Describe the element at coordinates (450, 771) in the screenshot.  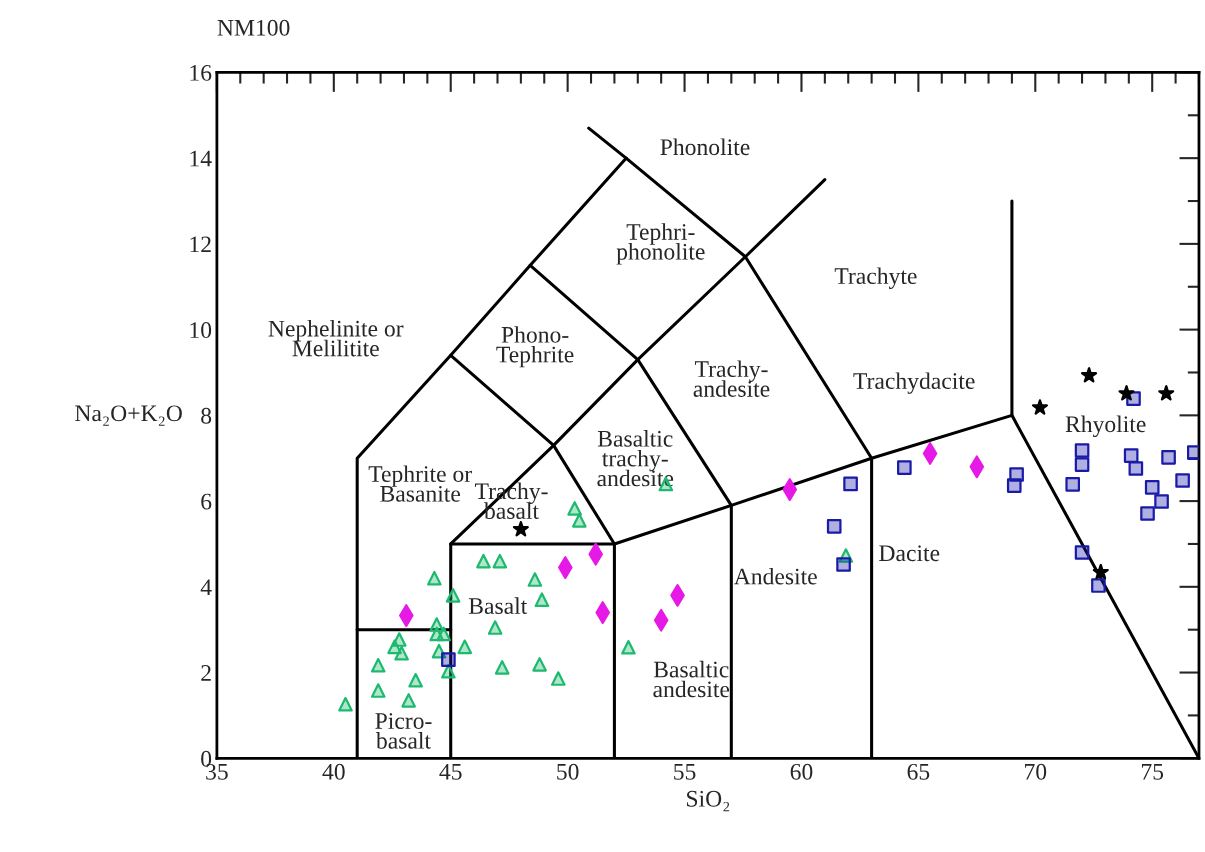
I see `x-tick-label: 45` at that location.